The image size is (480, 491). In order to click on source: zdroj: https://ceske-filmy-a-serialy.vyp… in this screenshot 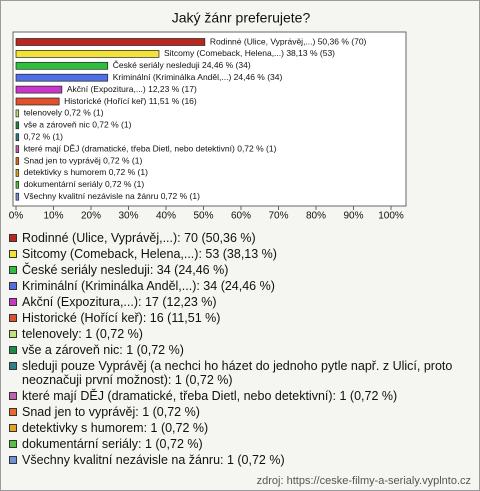, I will do `click(363, 481)`.